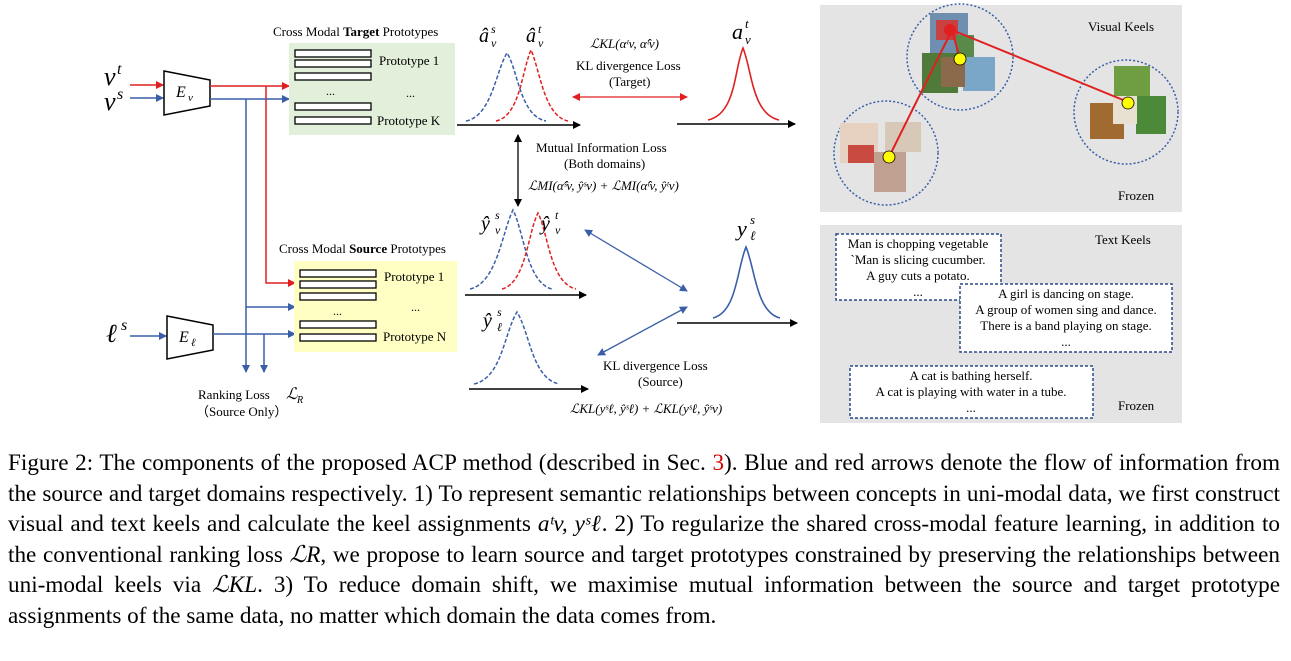 This screenshot has height=661, width=1291. I want to click on input-ls: ℓ s, so click(116, 332).